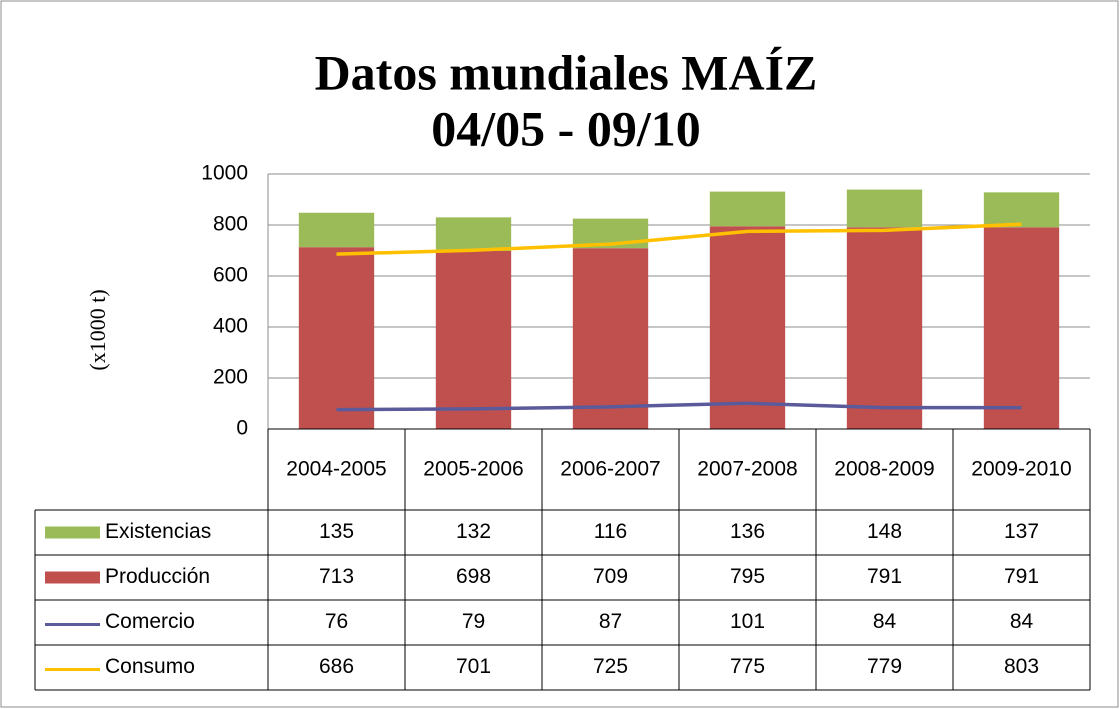 This screenshot has width=1120, height=709. What do you see at coordinates (747, 621) in the screenshot?
I see `table-value: 101` at bounding box center [747, 621].